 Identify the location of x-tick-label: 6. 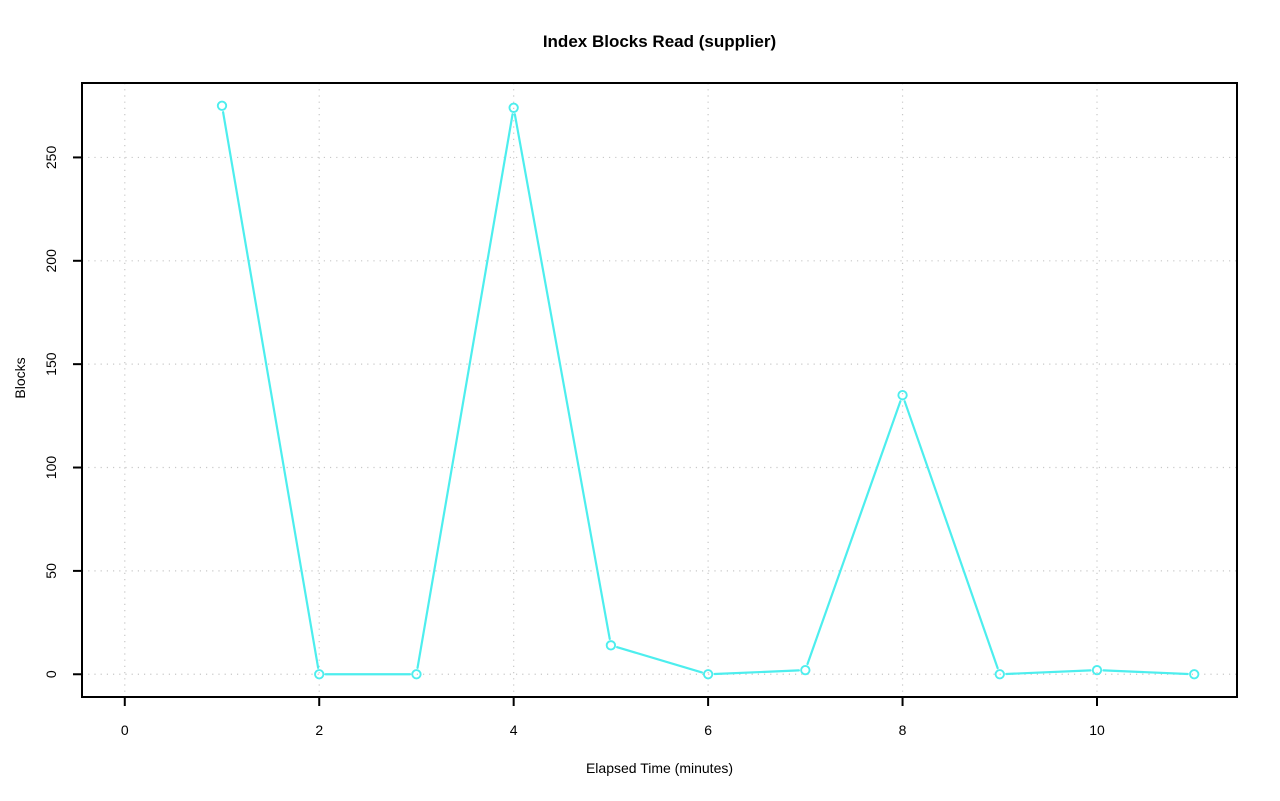
(708, 730).